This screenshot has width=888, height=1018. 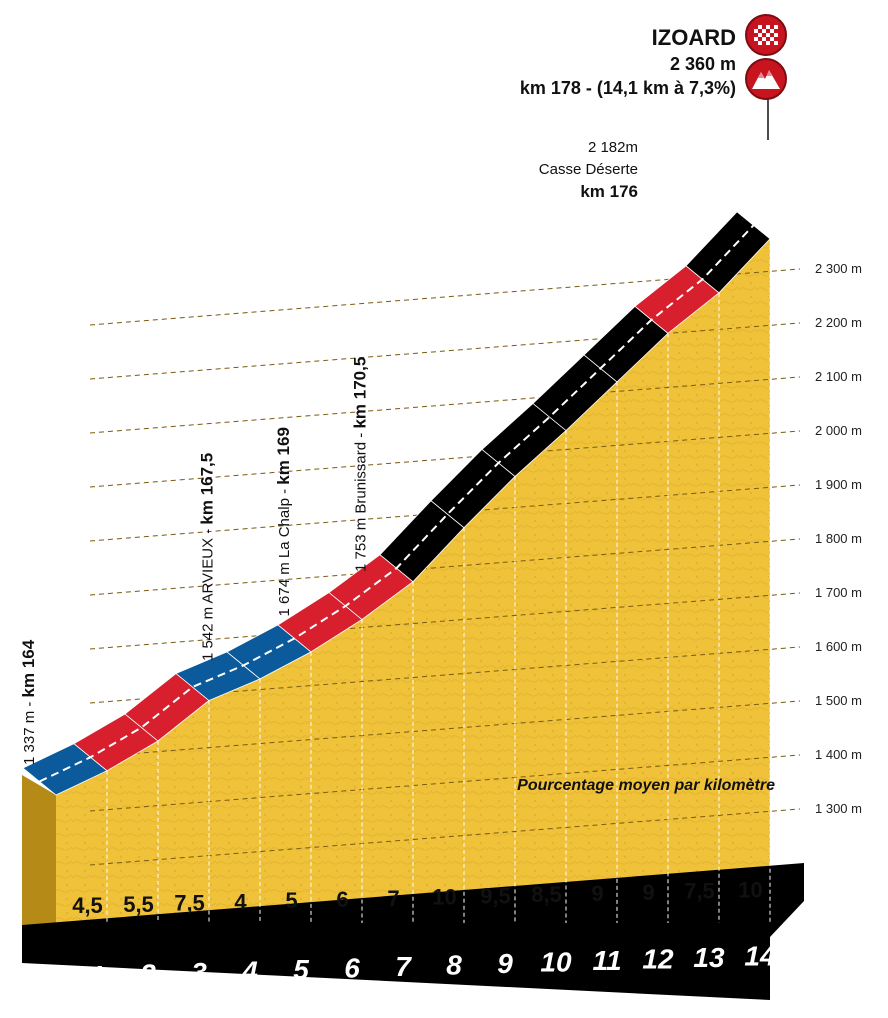 What do you see at coordinates (588, 169) in the screenshot?
I see `casse-deserte-label: Casse Déserte` at bounding box center [588, 169].